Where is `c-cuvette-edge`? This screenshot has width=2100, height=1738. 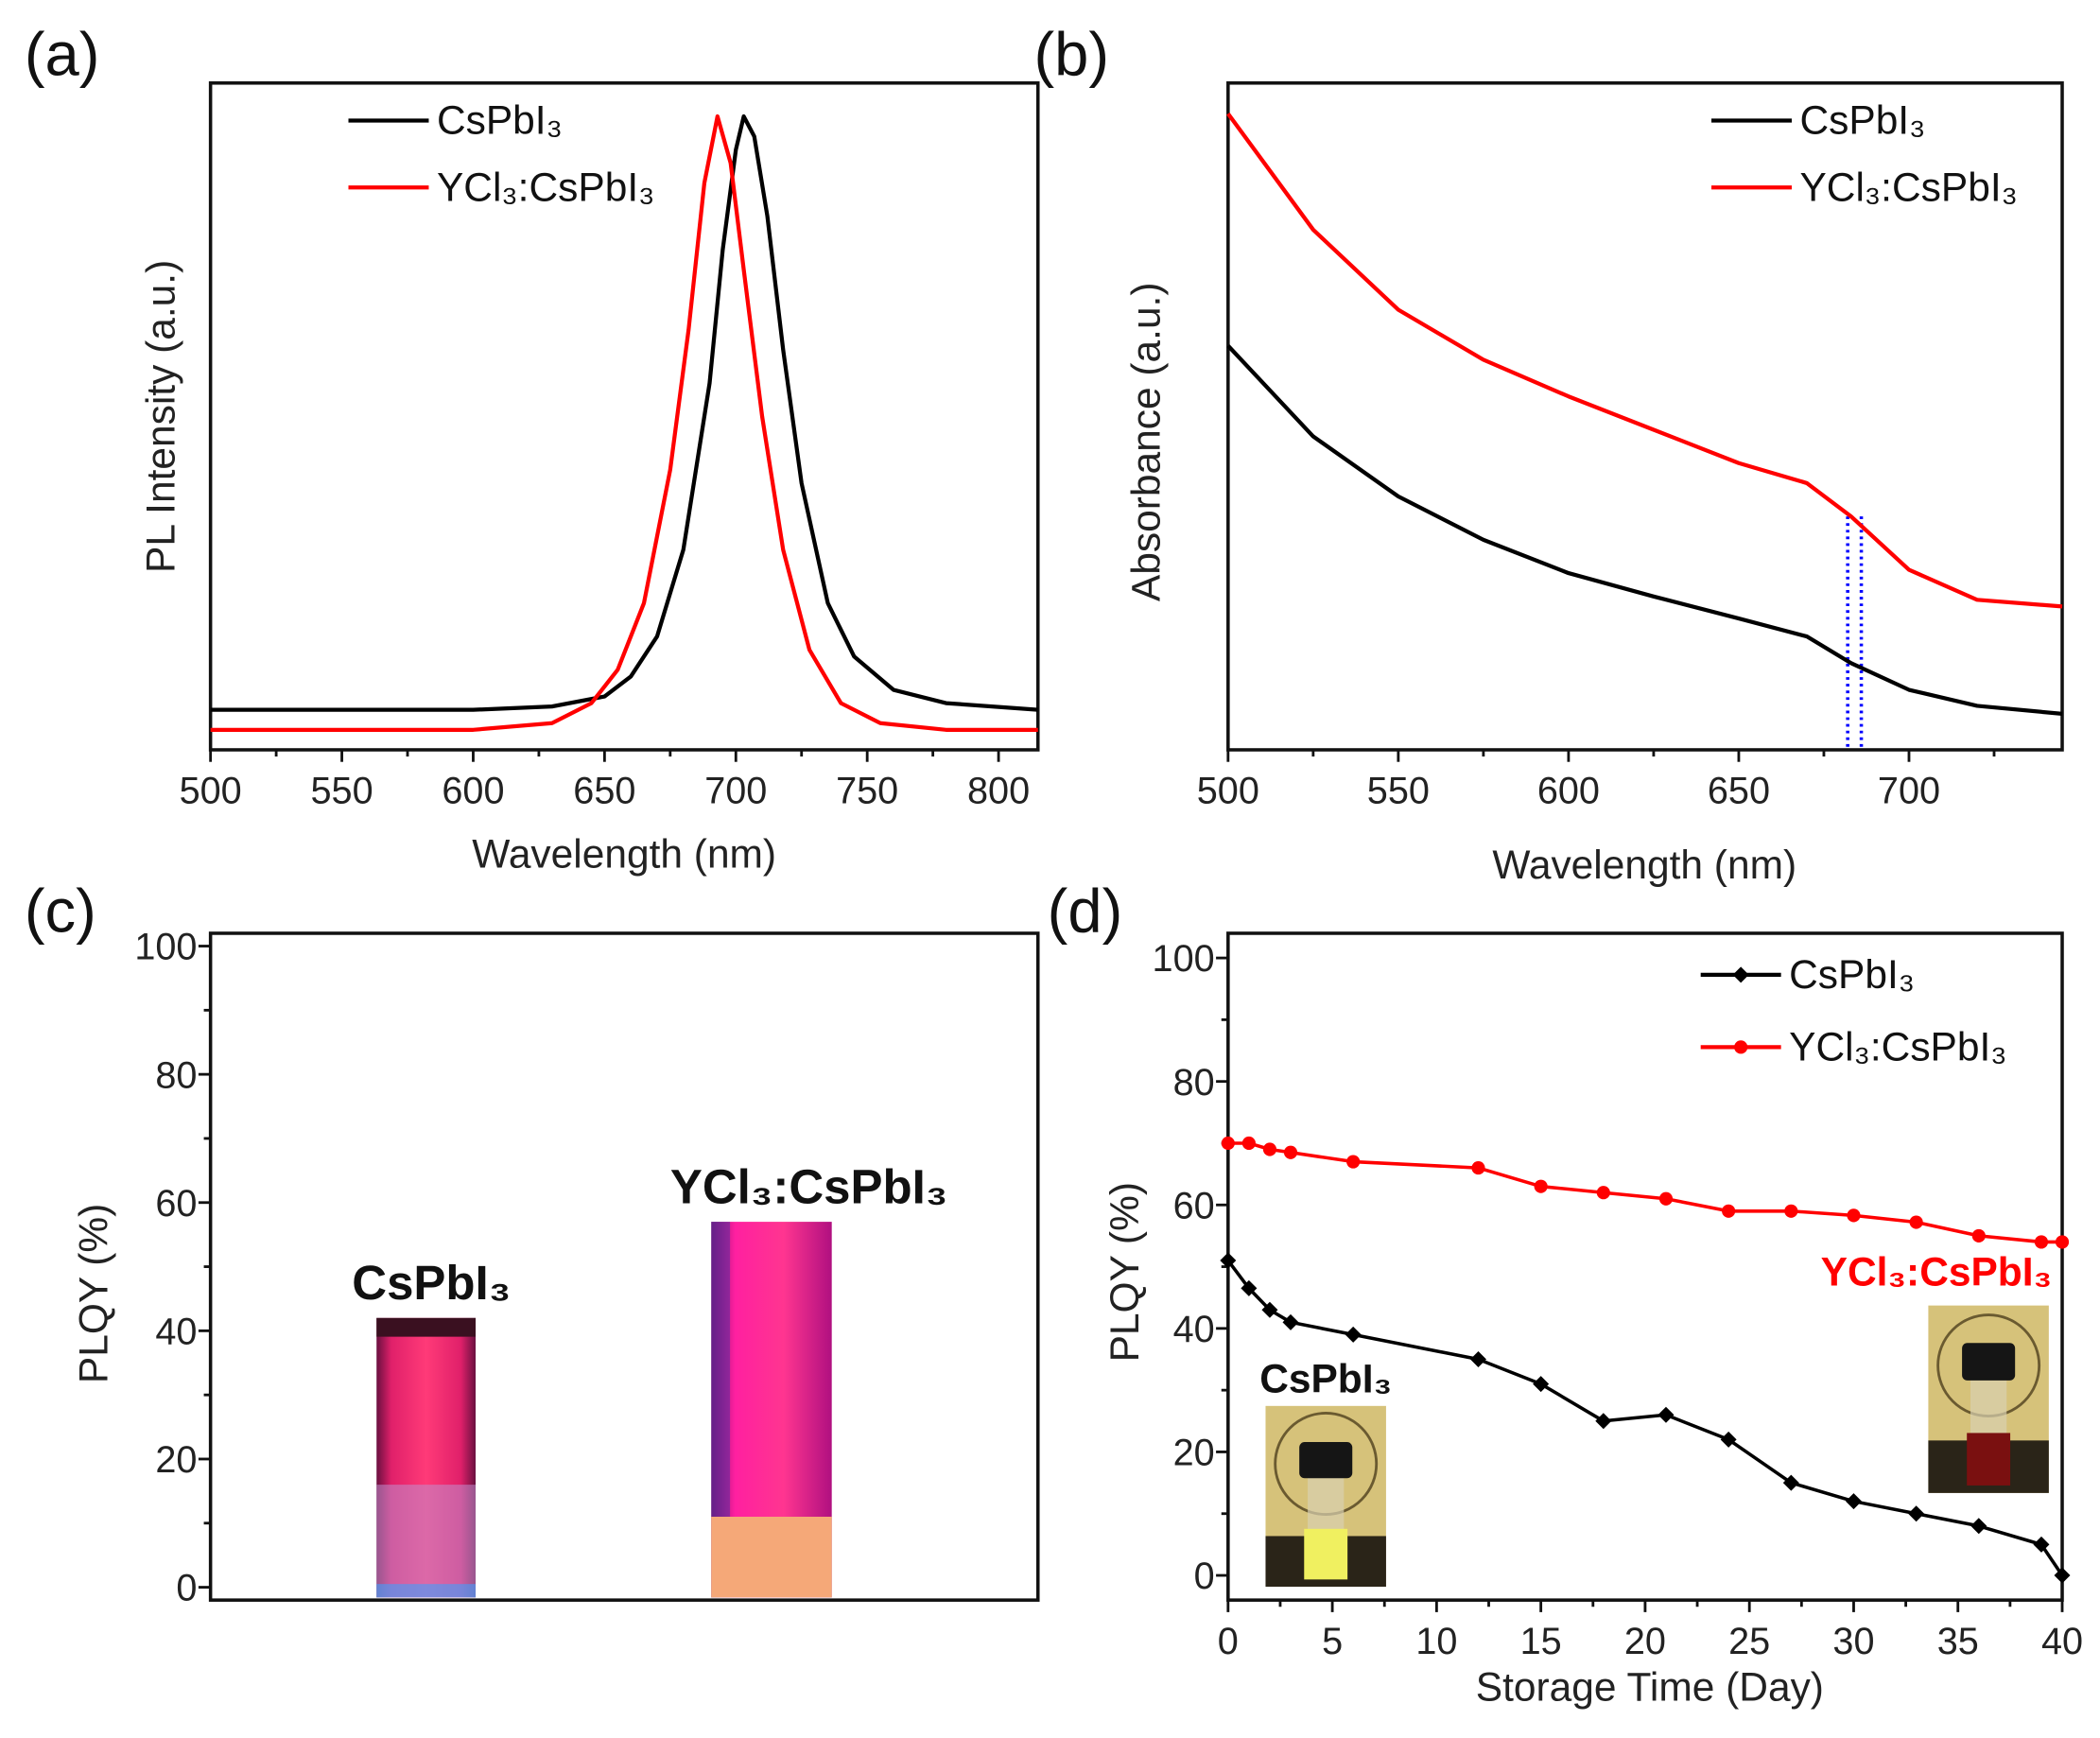
c-cuvette-edge is located at coordinates (721, 1370).